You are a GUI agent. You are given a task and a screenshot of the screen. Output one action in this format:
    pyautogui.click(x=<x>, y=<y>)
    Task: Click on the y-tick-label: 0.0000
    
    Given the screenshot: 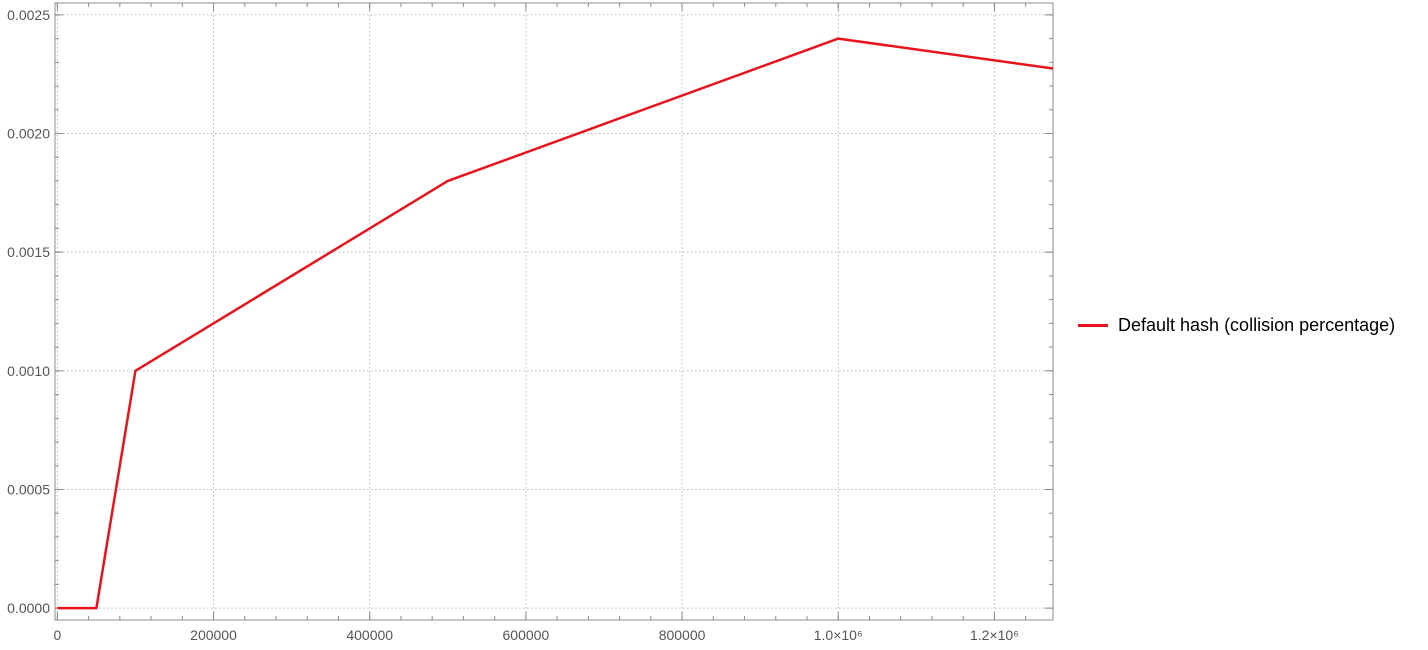 What is the action you would take?
    pyautogui.click(x=28, y=608)
    